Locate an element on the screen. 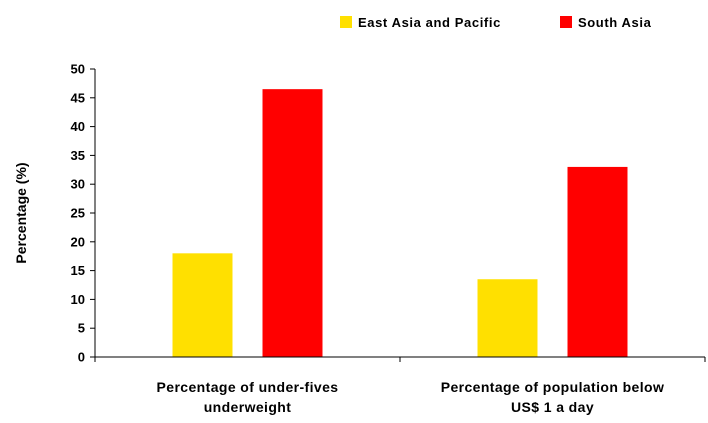 This screenshot has height=423, width=708. category-label: Percentage of population below is located at coordinates (553, 387).